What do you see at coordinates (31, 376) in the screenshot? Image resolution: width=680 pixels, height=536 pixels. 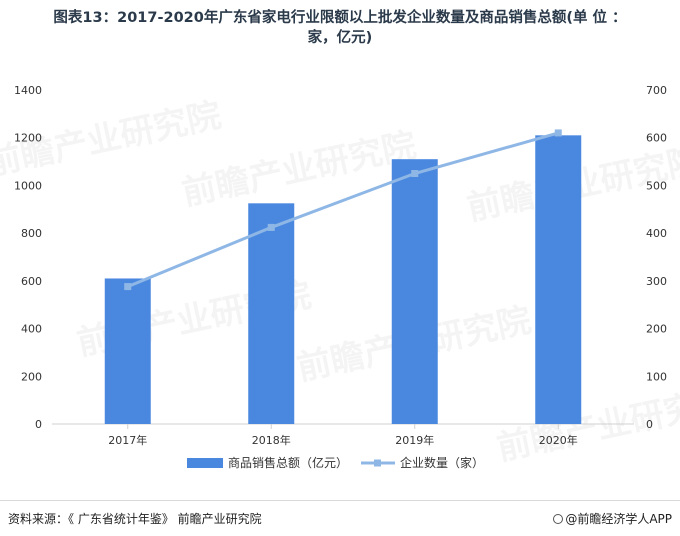 I see `y-left-tick-label: 200` at bounding box center [31, 376].